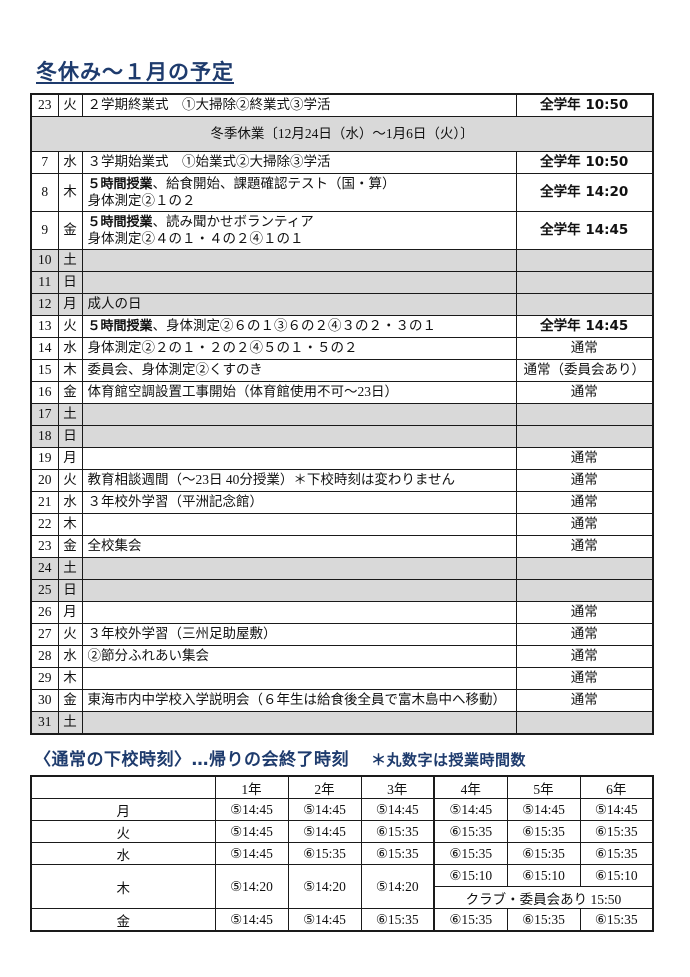  What do you see at coordinates (299, 192) in the screenshot?
I see `event-cell: ５時間授業、給食開始、課題確認テスト（国・算） 身体測定②１の２` at bounding box center [299, 192].